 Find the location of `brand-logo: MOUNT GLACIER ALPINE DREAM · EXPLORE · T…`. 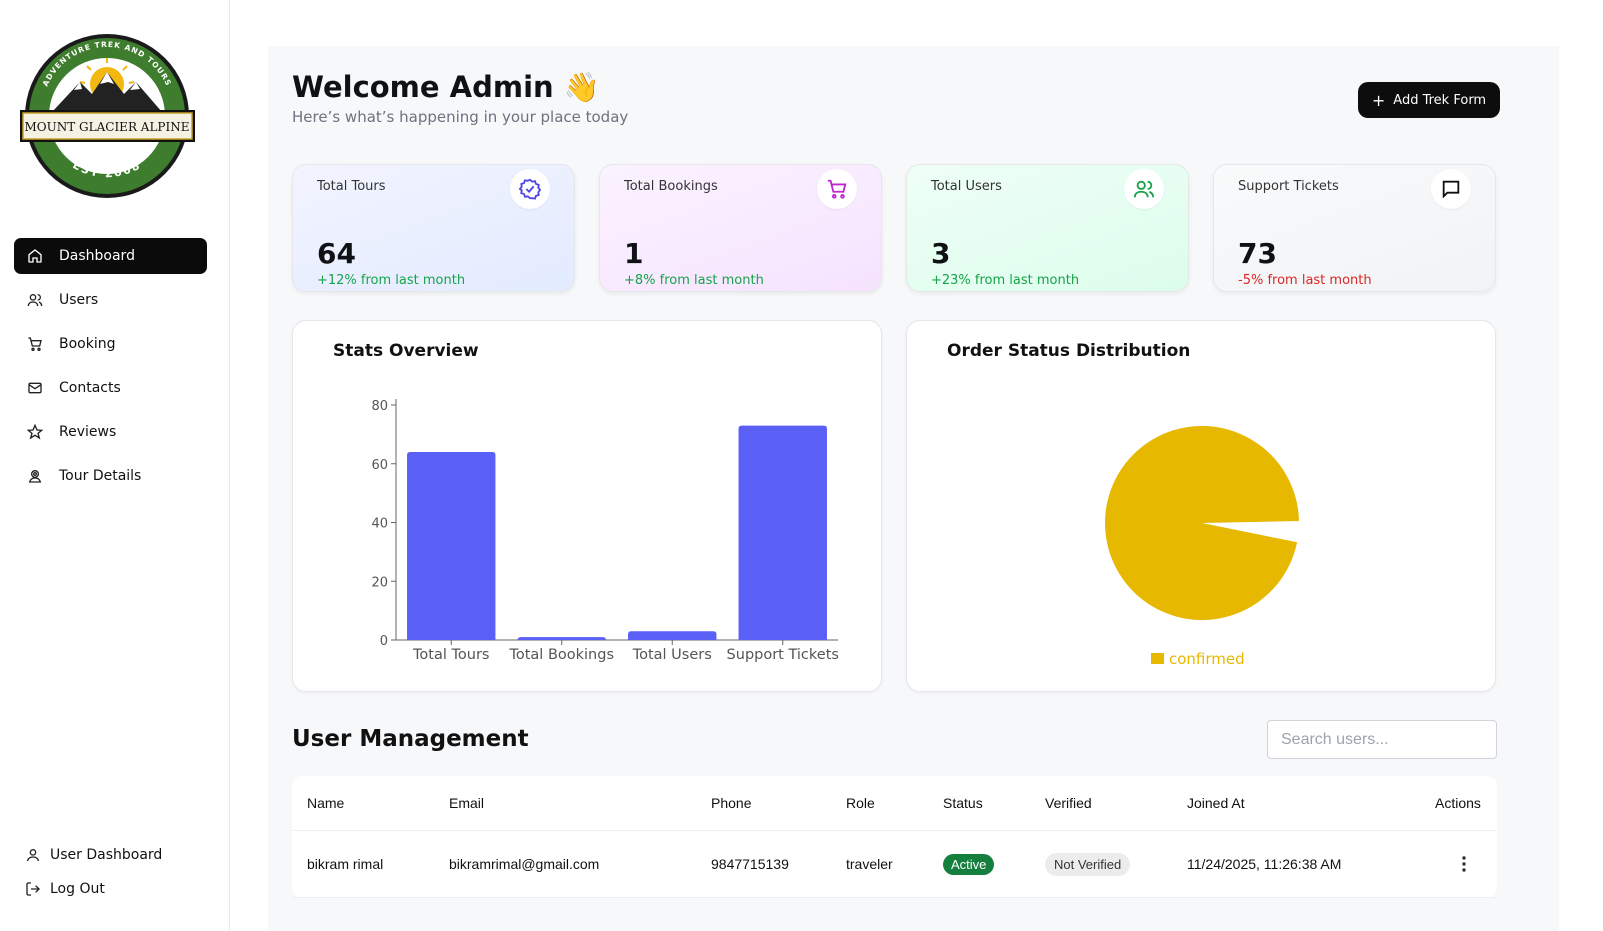

brand-logo: MOUNT GLACIER ALPINE DREAM · EXPLORE · T… is located at coordinates (107, 116).